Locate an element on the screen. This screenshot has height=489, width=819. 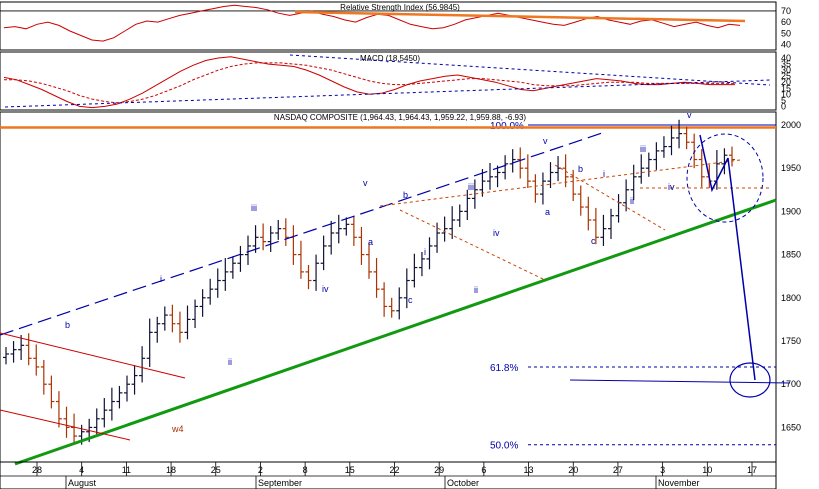
projection-zigzag is located at coordinates (714, 163).